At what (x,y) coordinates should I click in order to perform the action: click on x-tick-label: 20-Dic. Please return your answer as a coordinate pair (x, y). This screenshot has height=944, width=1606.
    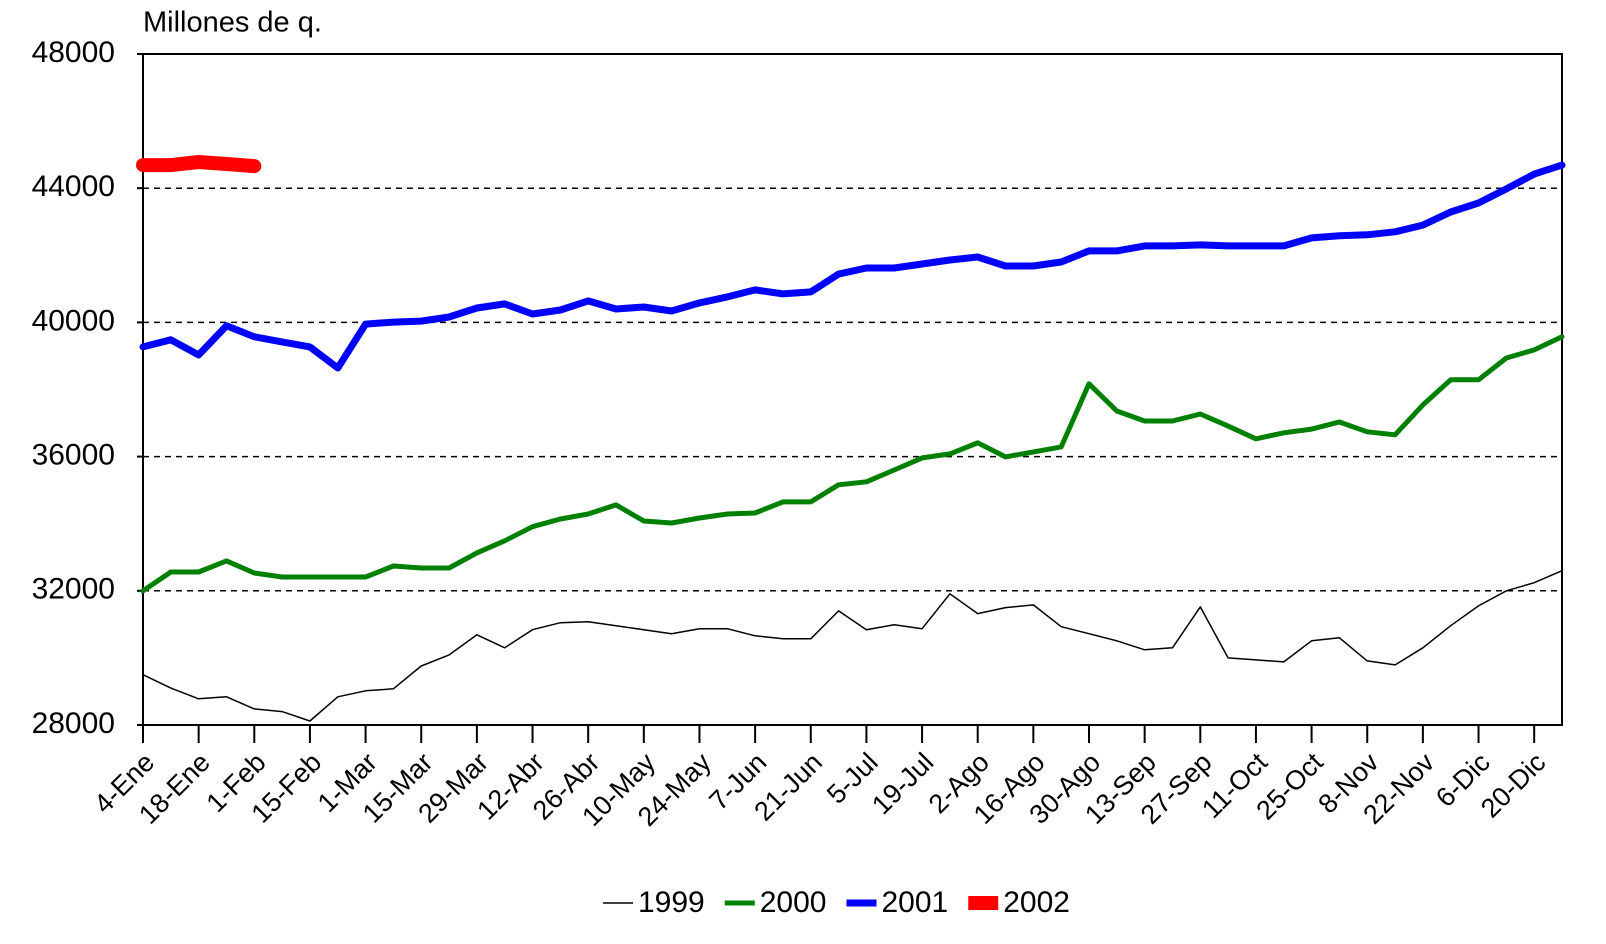
    Looking at the image, I should click on (1513, 785).